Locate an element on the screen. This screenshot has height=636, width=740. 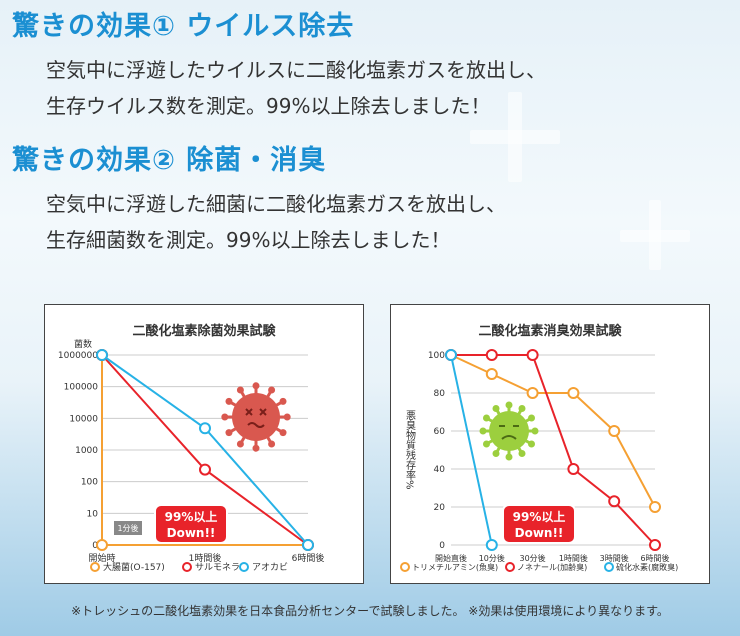
body-line: 空気中に浮遊した細菌に二酸化塩素ガスを放出し、 is located at coordinates (276, 204).